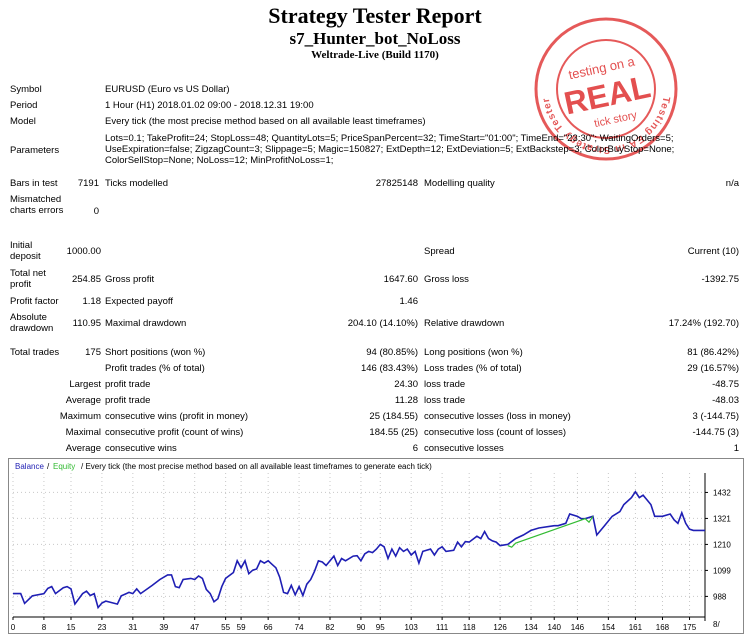  I want to click on relative-drawdown-label: Relative drawdown, so click(464, 323).